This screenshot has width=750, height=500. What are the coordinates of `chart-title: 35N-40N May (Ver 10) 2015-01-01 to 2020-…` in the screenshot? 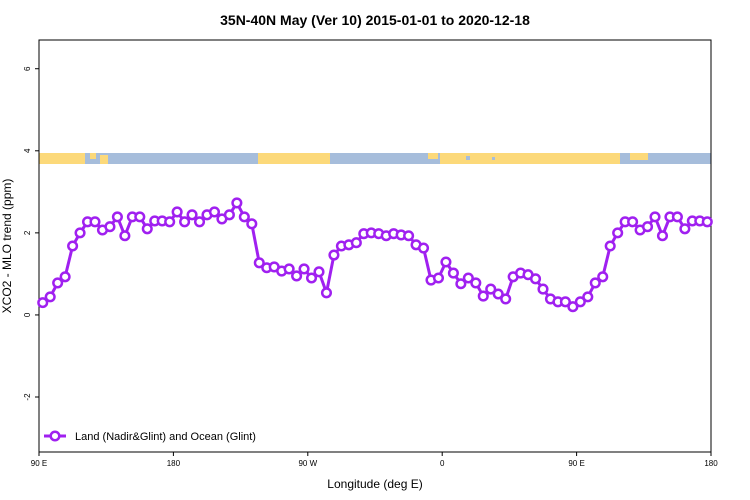 It's located at (375, 20).